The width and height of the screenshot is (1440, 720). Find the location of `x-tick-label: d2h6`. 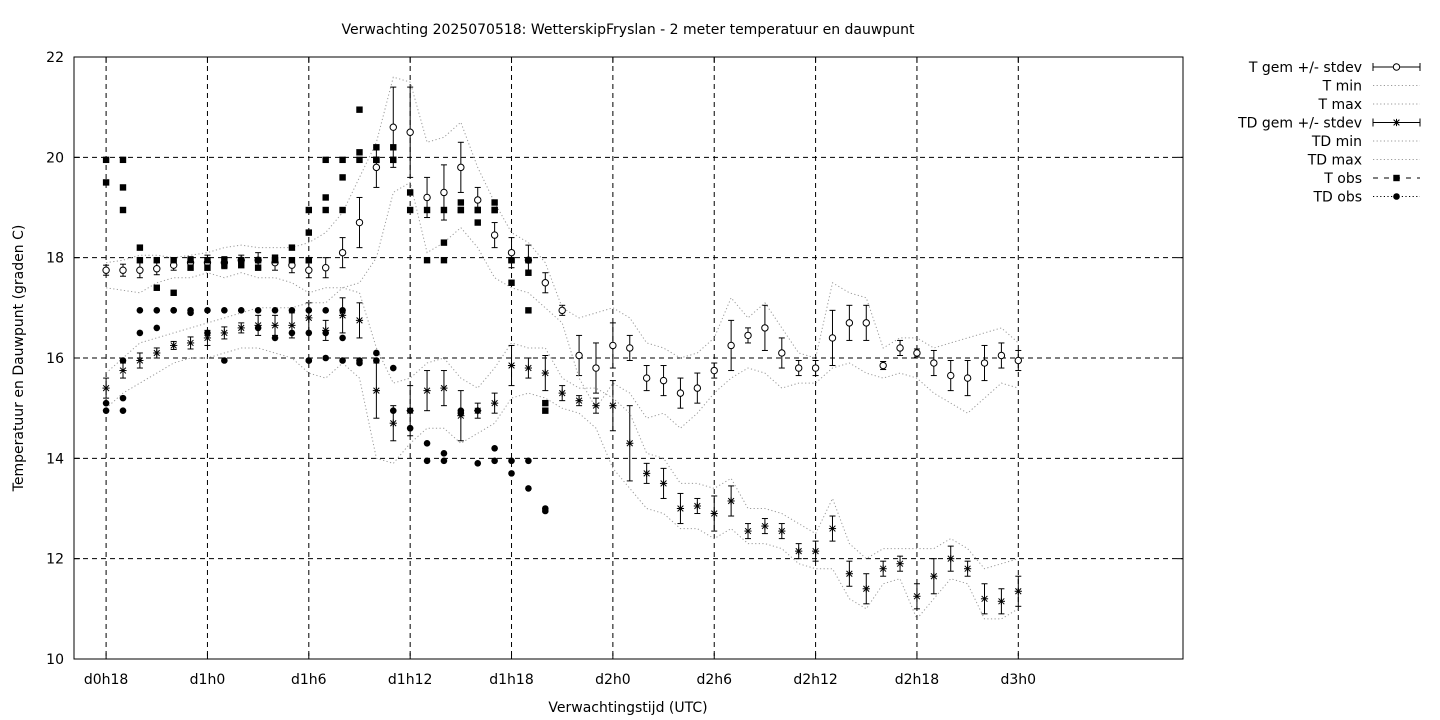

x-tick-label: d2h6 is located at coordinates (714, 680).